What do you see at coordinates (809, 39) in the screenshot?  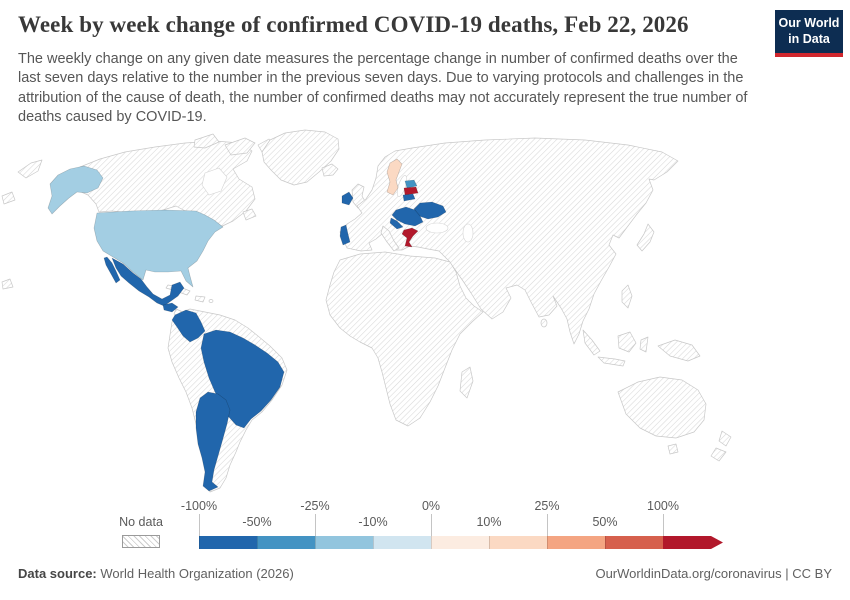 I see `owid-logo-line2: in Data` at bounding box center [809, 39].